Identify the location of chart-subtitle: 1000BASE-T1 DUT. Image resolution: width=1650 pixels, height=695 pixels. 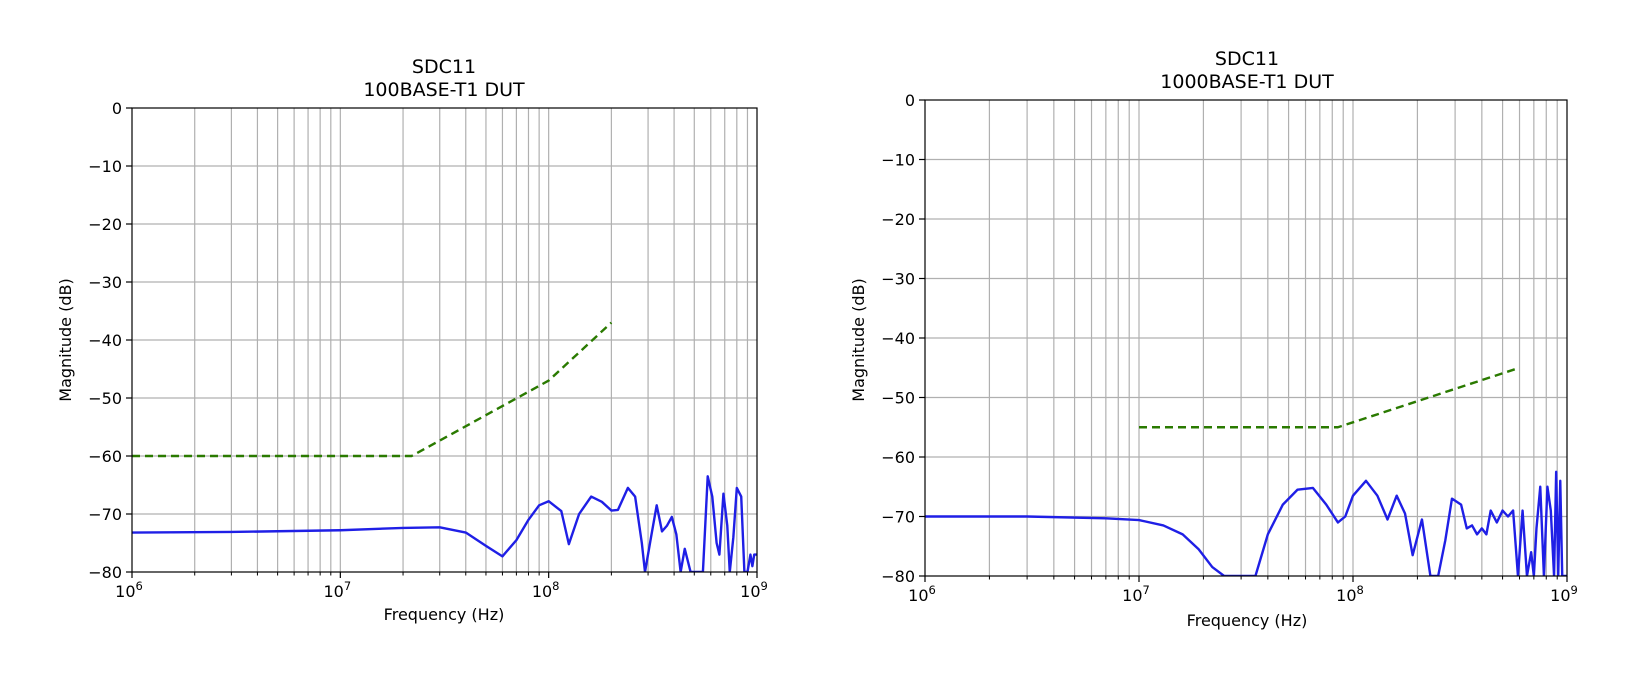
(1247, 82).